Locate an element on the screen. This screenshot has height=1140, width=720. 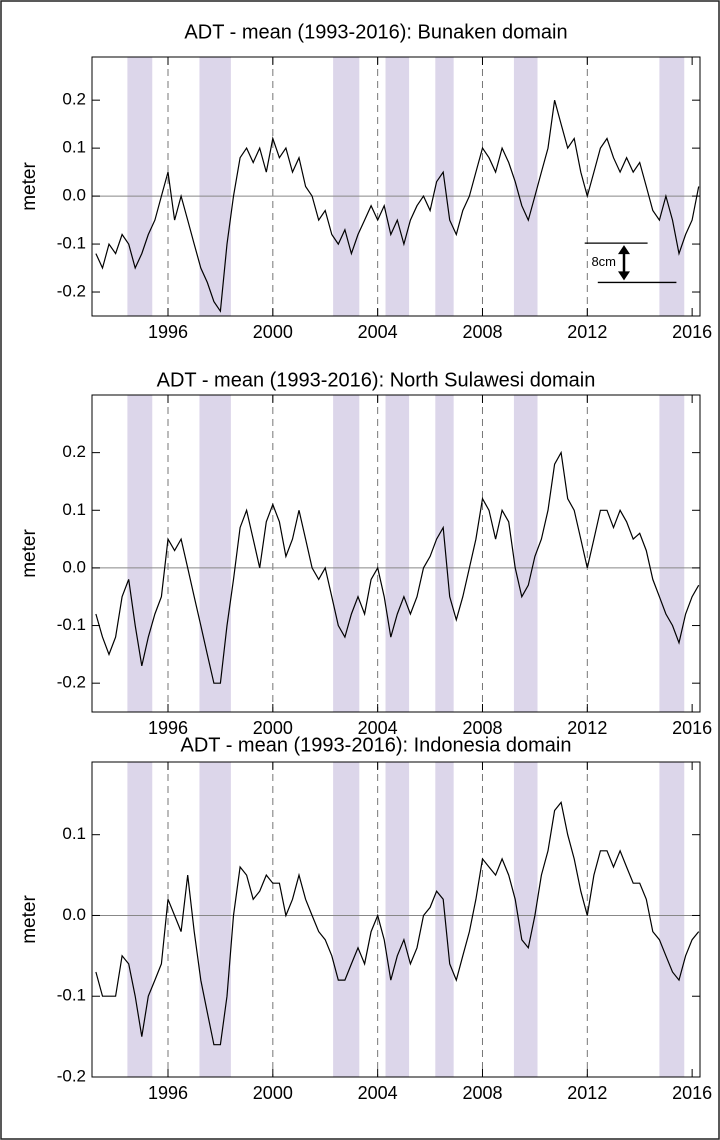
chart-title: ADT - mean (1993-2016): Indonesia domain is located at coordinates (376, 745).